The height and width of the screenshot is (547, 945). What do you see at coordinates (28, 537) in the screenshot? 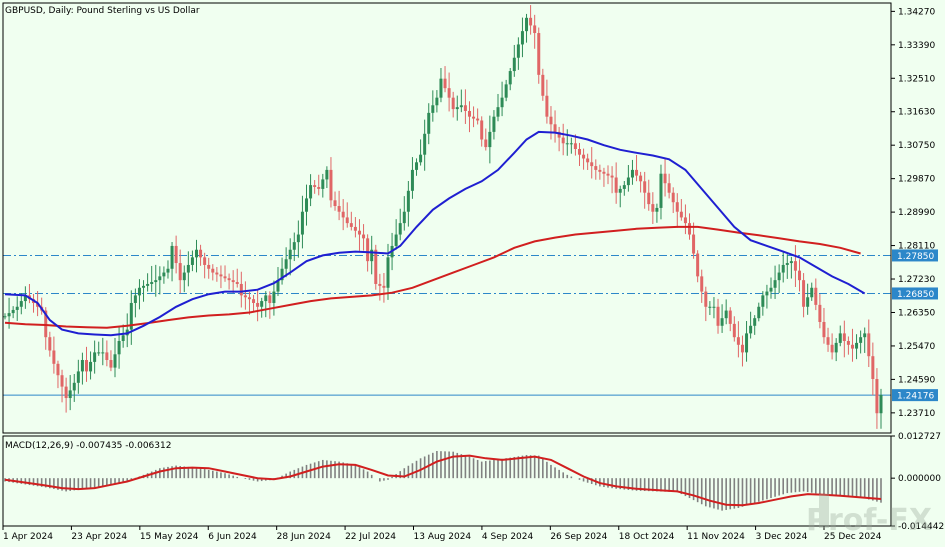
I see `time-tick-label: 1 Apr 2024` at bounding box center [28, 537].